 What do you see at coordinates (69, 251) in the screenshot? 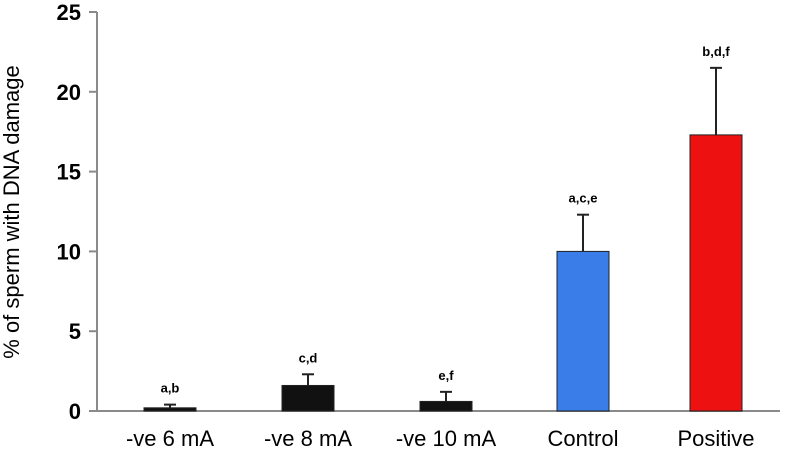
I see `y-tick-label: 10` at bounding box center [69, 251].